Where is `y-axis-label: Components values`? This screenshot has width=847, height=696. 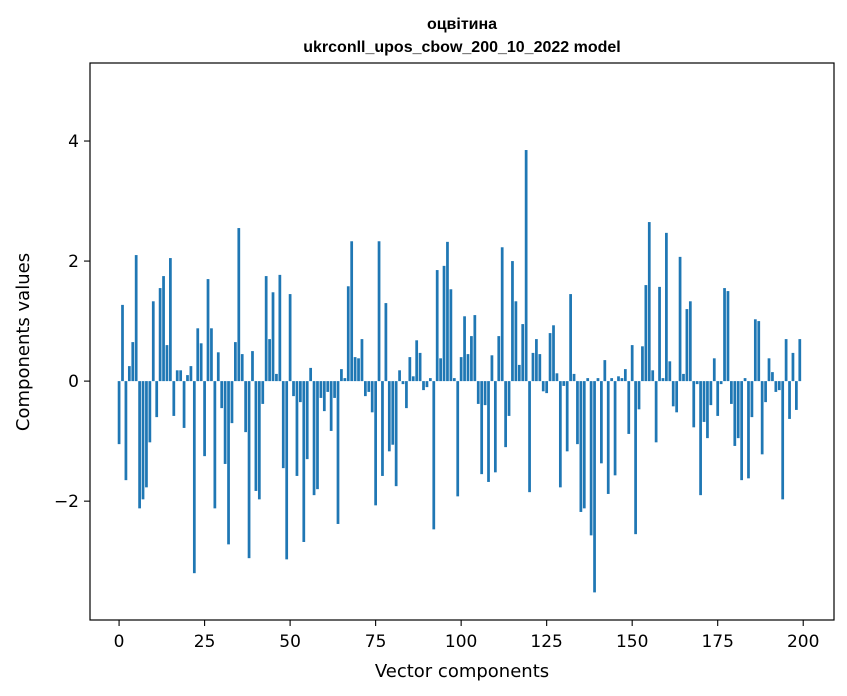
y-axis-label: Components values is located at coordinates (23, 342).